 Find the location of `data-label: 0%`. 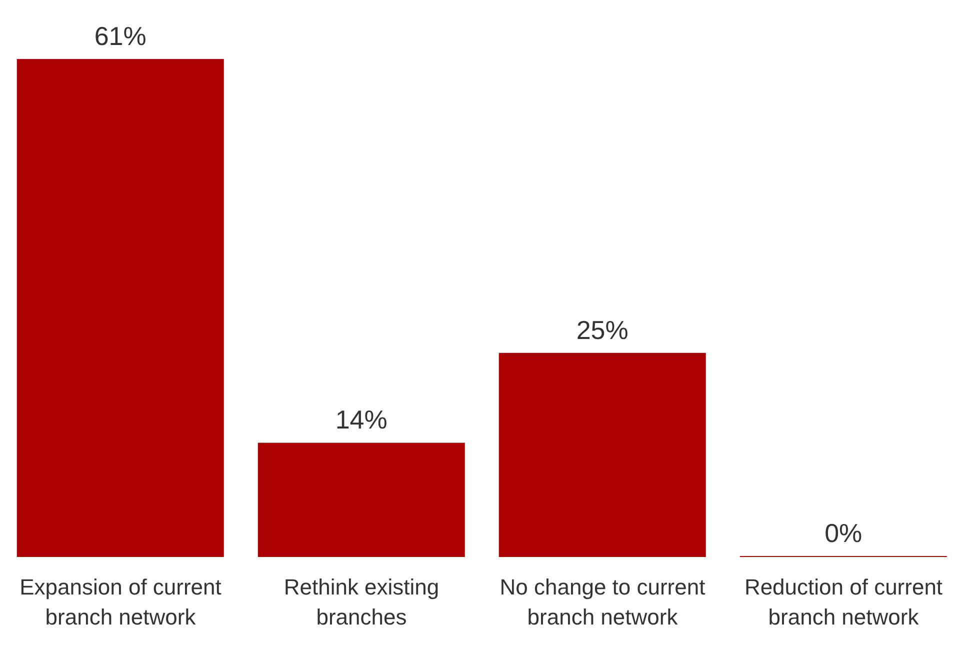

data-label: 0% is located at coordinates (843, 533).